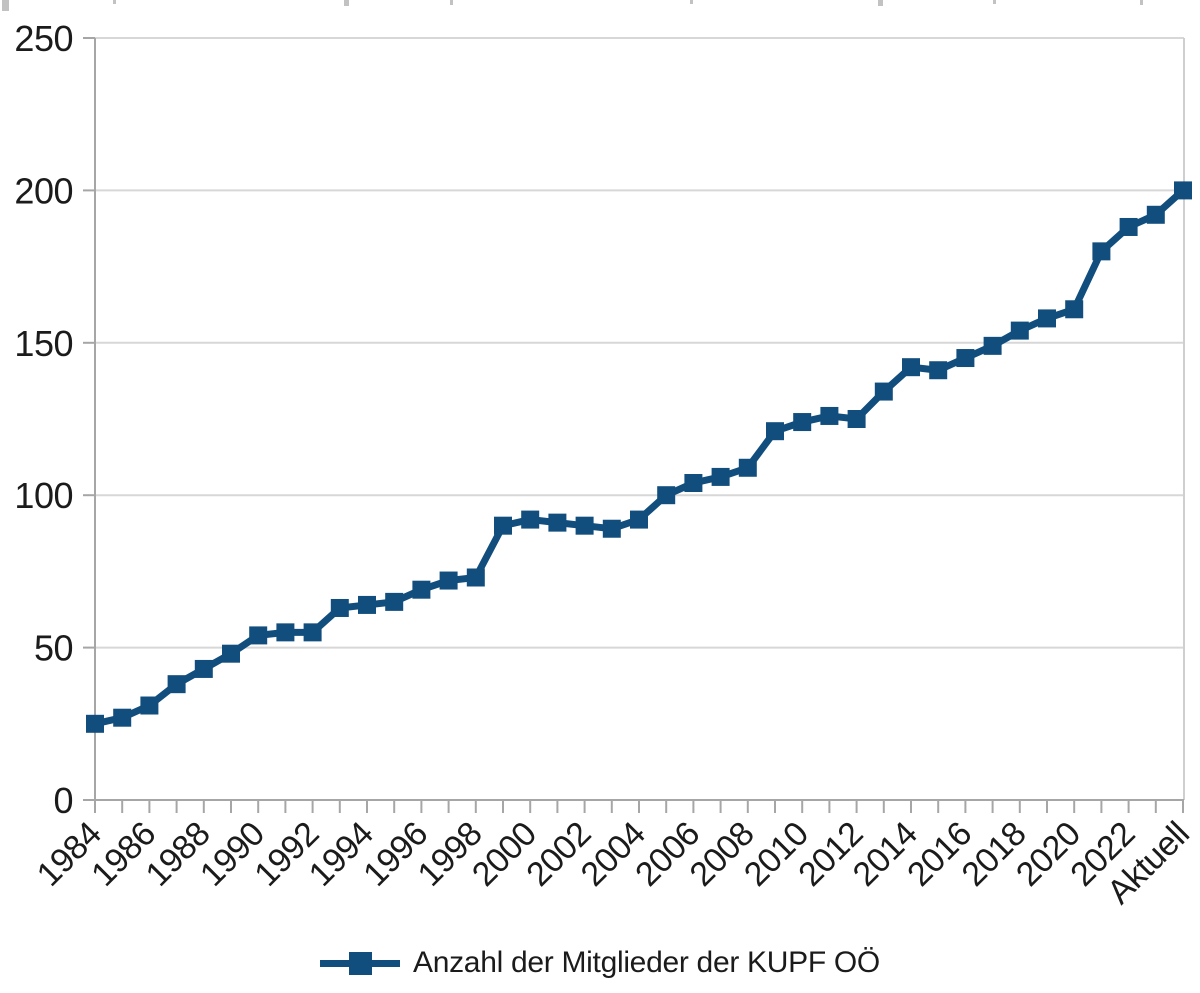 This screenshot has width=1200, height=993. I want to click on legend-square-swatch, so click(361, 963).